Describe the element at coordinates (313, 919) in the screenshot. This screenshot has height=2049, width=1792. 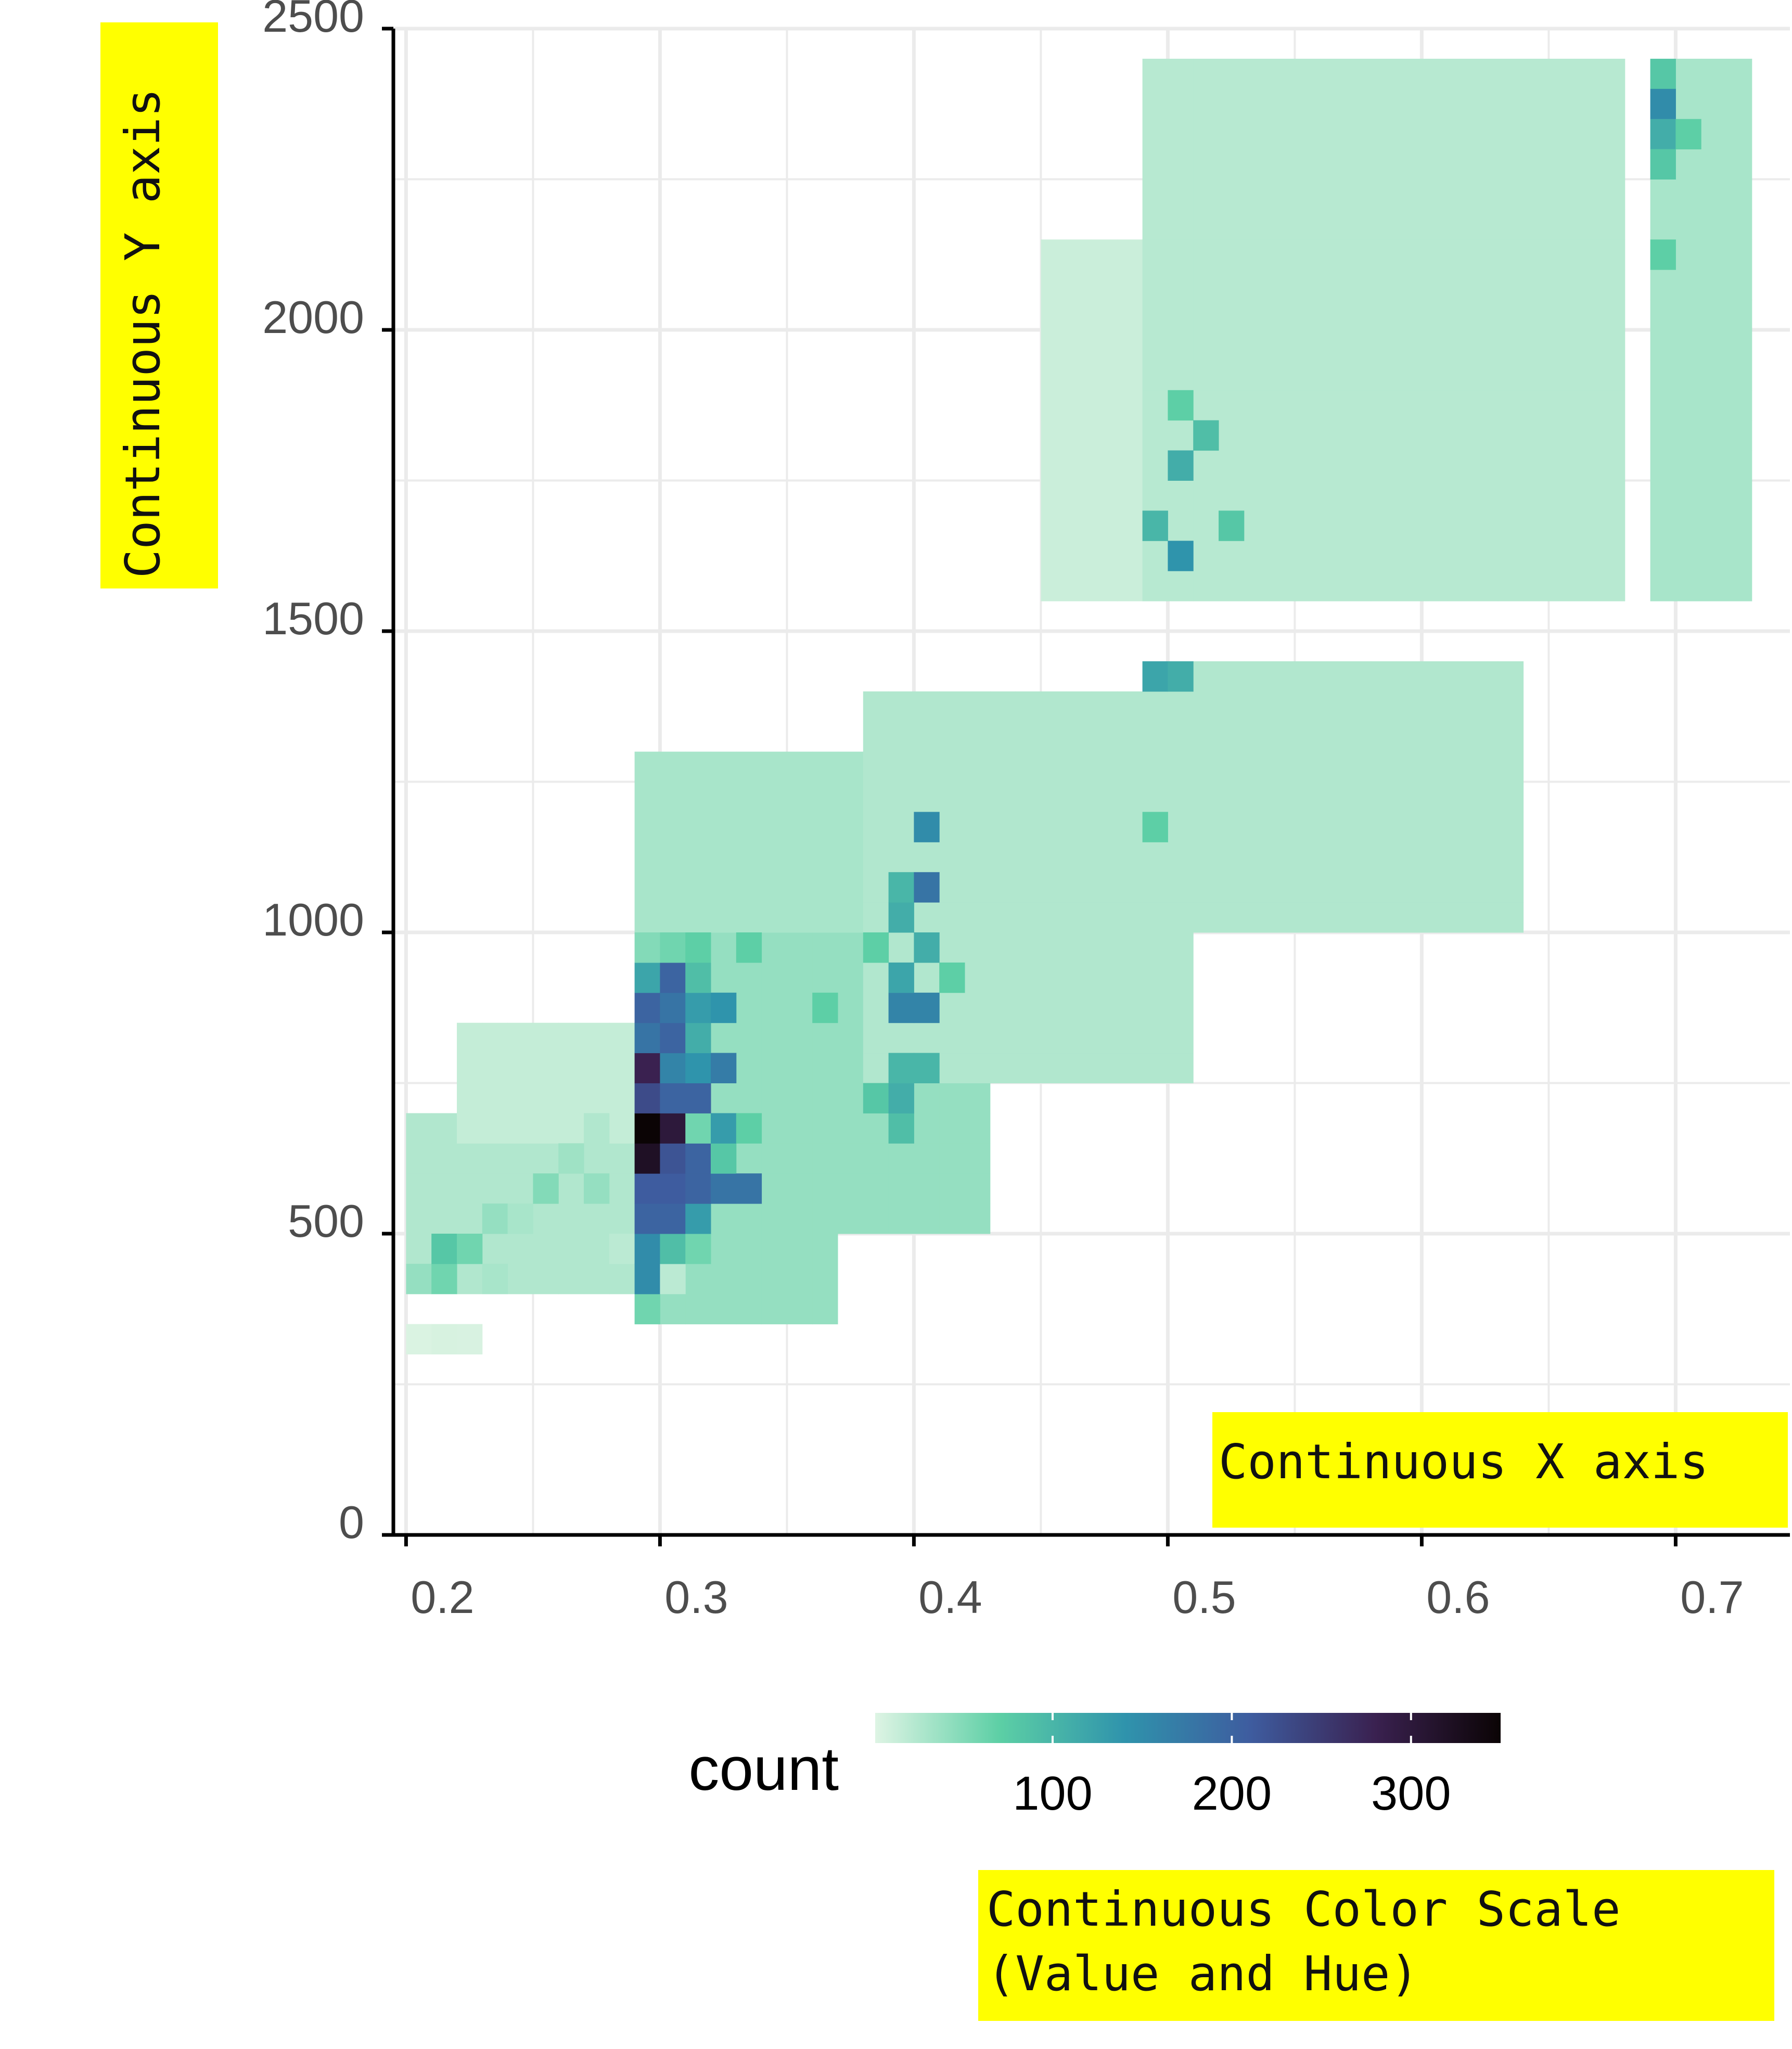
I see `y-tick-label: 1000` at that location.